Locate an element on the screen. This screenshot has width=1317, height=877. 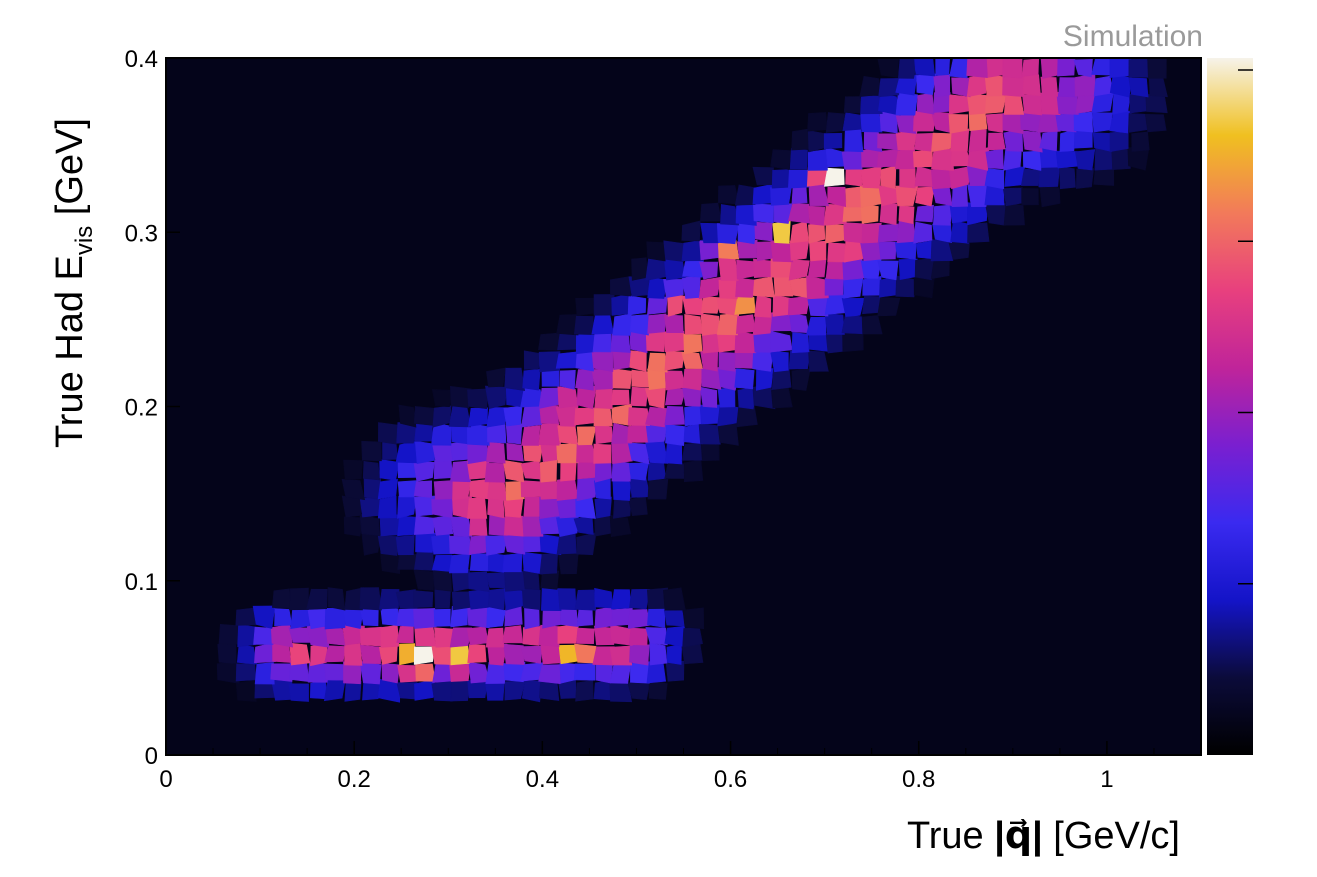
y-tick-label: 0.1 is located at coordinates (141, 582).